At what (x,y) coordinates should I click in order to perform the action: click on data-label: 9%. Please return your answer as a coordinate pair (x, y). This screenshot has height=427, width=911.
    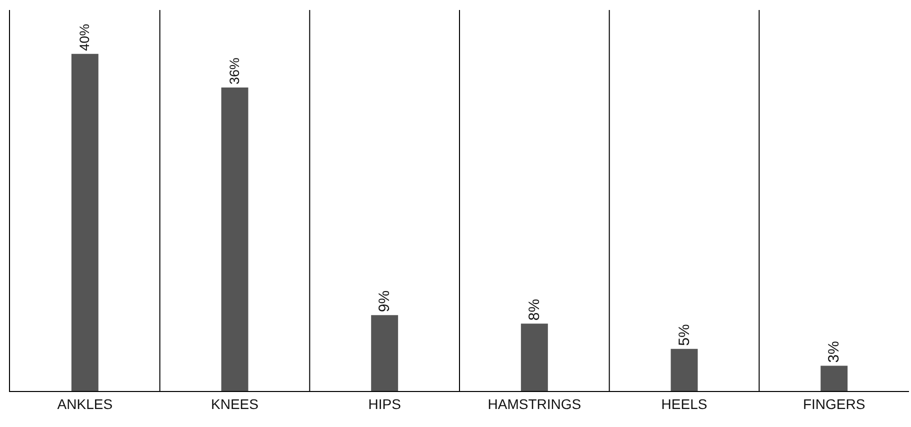
    Looking at the image, I should click on (385, 301).